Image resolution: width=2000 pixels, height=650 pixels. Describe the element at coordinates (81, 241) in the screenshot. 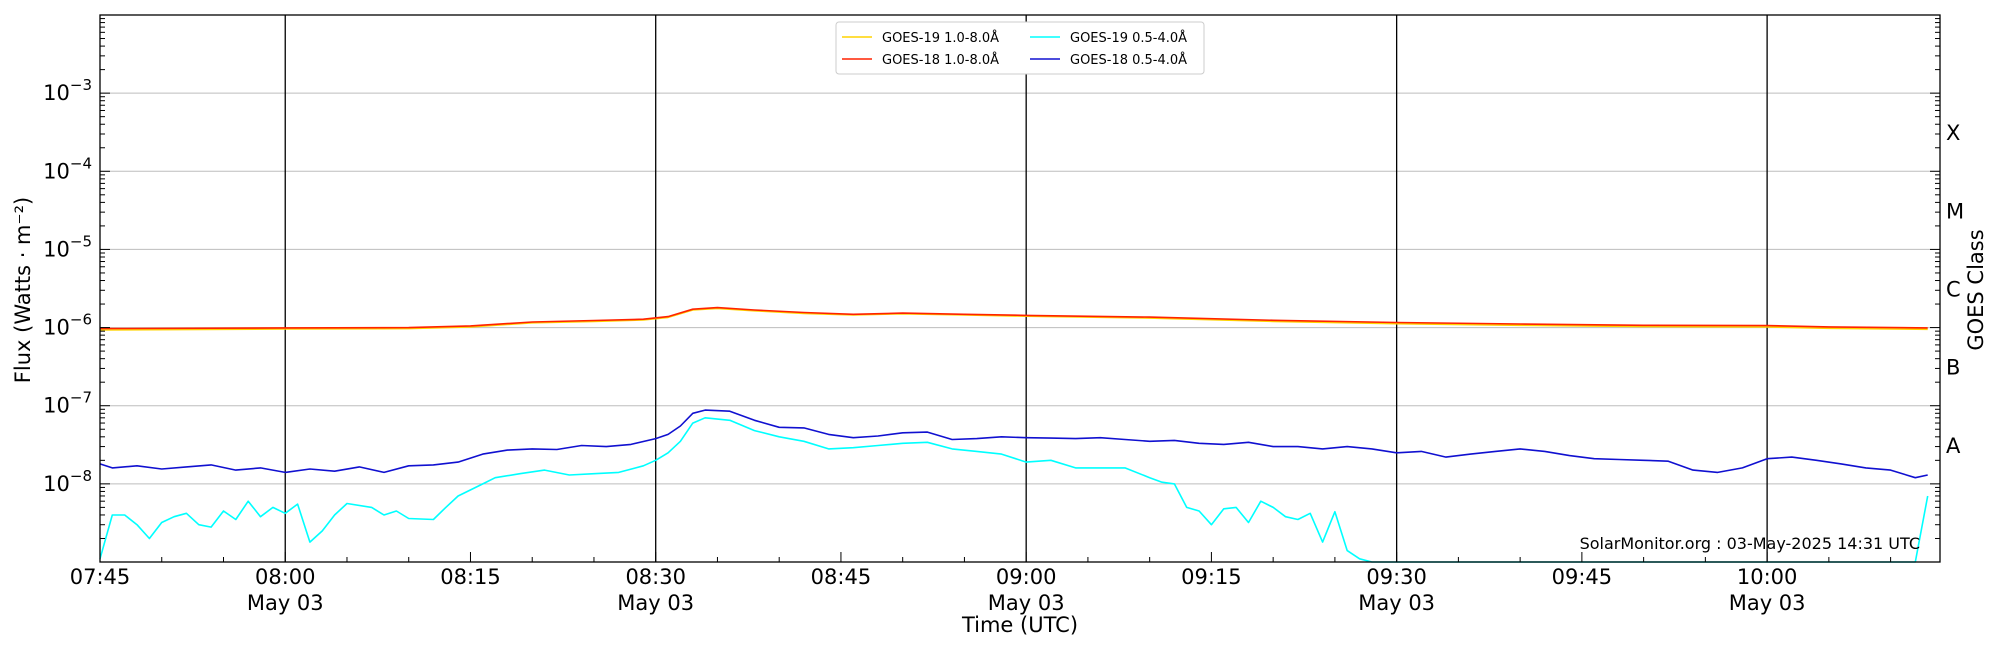

I see `y-tick-exponent: −5` at that location.